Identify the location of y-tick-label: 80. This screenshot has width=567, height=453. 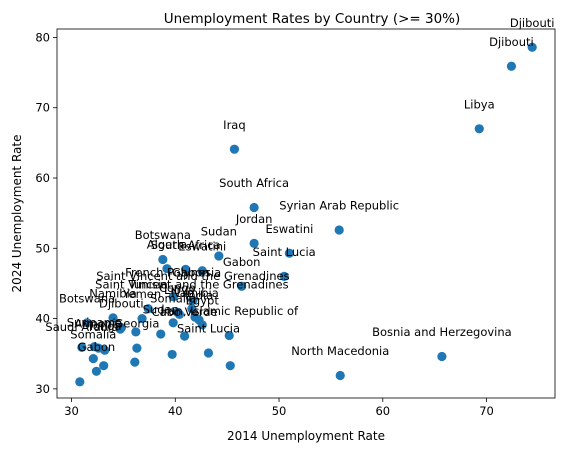
(42, 37).